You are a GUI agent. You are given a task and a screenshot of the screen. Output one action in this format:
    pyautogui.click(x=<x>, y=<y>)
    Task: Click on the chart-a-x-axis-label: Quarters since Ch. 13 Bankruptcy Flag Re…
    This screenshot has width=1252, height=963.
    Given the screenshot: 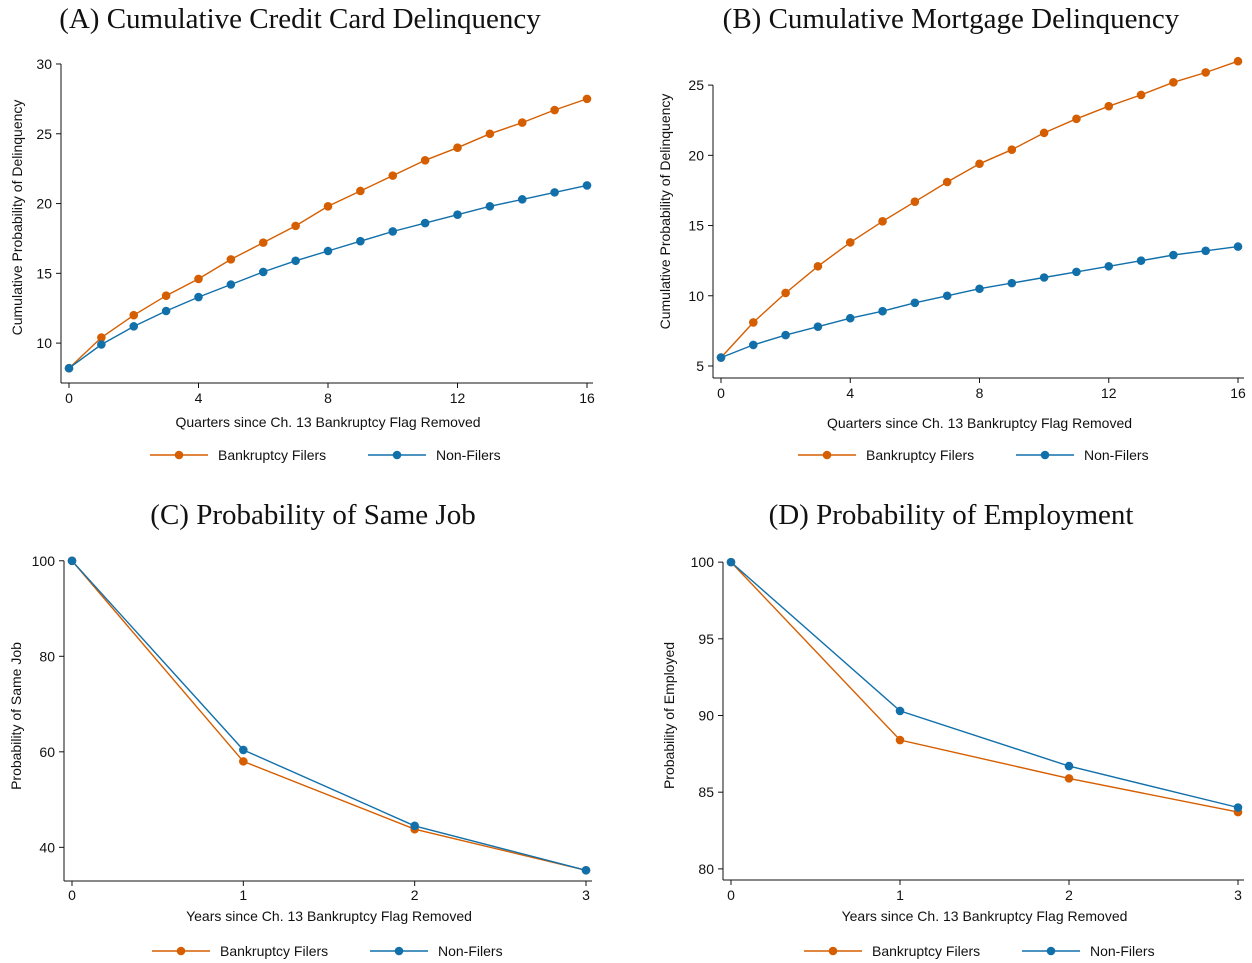 What is the action you would take?
    pyautogui.click(x=327, y=422)
    